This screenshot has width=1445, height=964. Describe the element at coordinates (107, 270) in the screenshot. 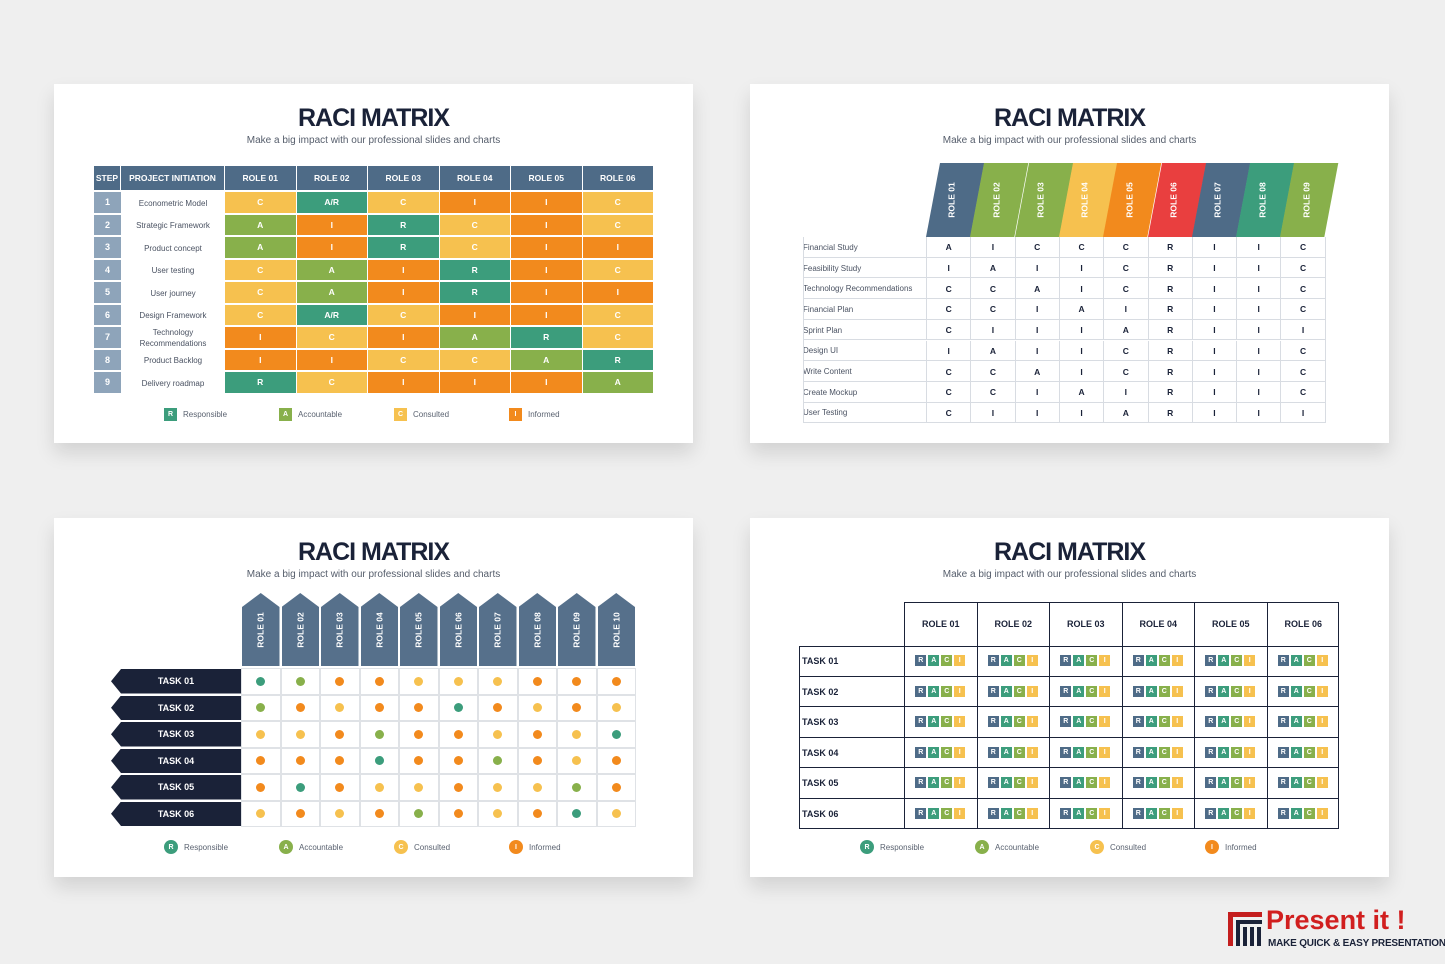

I see `step-number: 4` at that location.